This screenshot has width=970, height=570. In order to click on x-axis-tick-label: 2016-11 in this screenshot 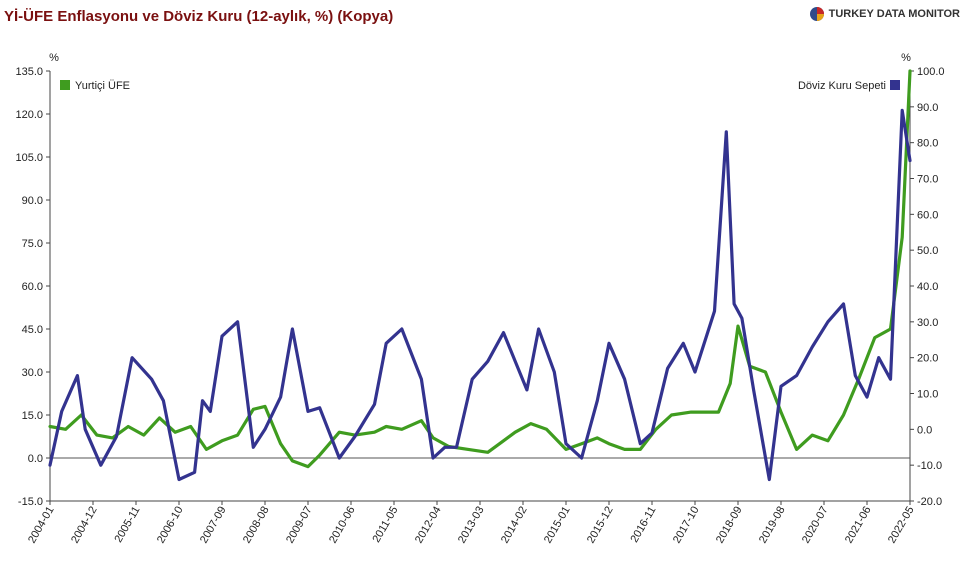, I will do `click(643, 525)`.